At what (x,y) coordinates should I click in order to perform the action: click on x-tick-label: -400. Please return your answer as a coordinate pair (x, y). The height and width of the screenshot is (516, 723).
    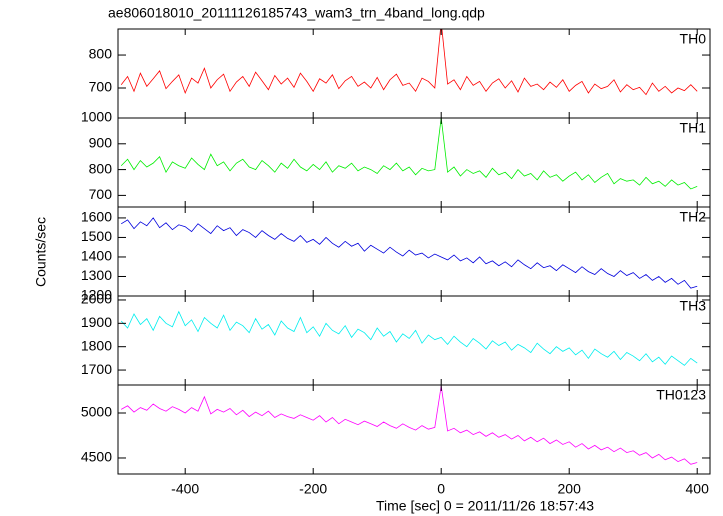
    Looking at the image, I should click on (185, 489).